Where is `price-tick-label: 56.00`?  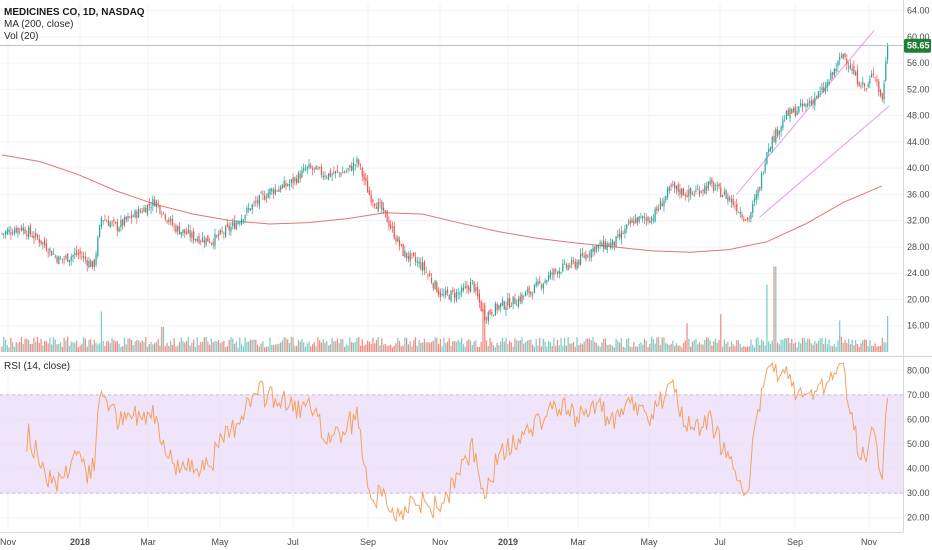 price-tick-label: 56.00 is located at coordinates (918, 63).